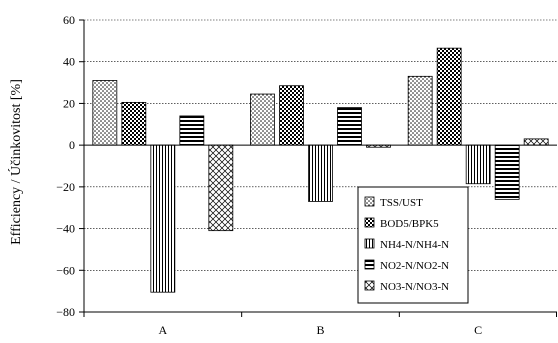 The height and width of the screenshot is (343, 558). Describe the element at coordinates (420, 110) in the screenshot. I see `bar-tss-ust-c` at that location.